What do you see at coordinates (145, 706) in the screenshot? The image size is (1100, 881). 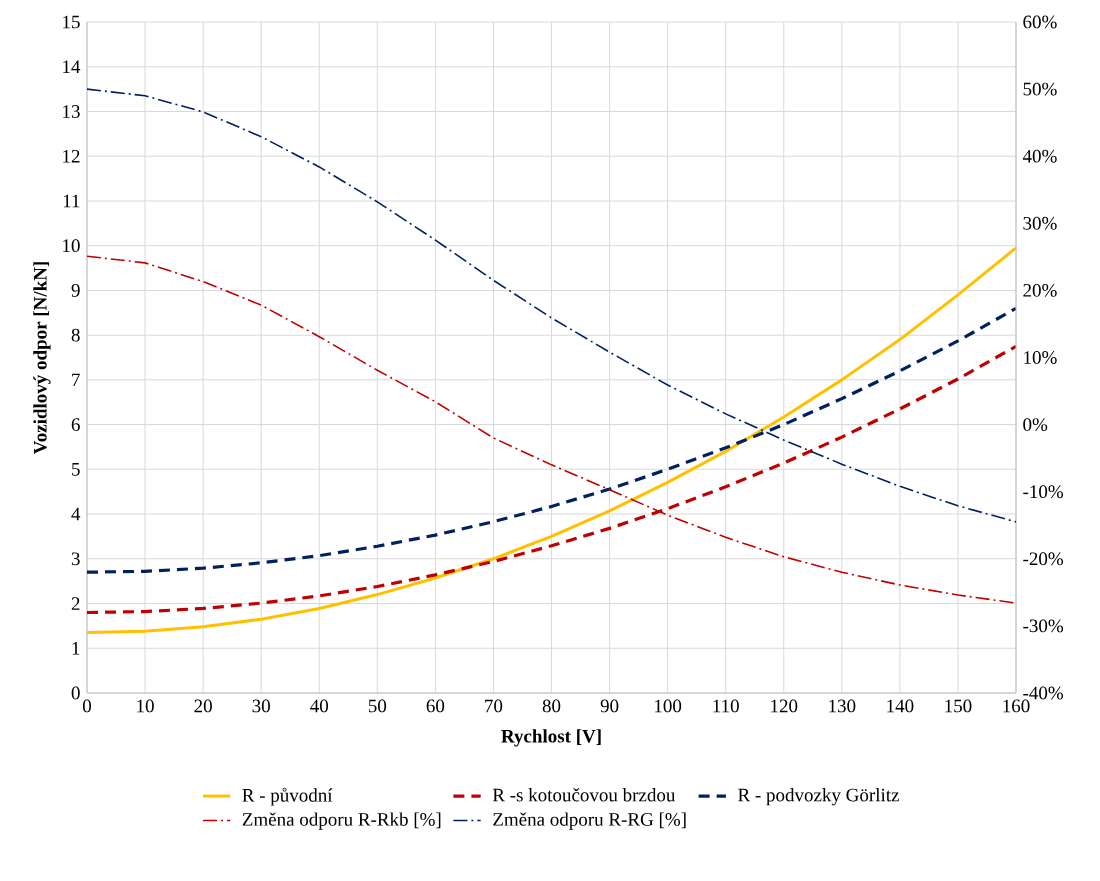 I see `x-tick-label: 10` at bounding box center [145, 706].